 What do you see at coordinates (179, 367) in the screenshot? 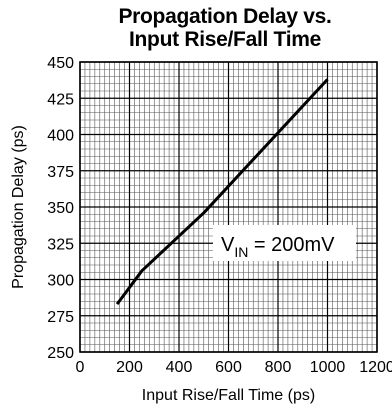
I see `x-tick-label: 400` at bounding box center [179, 367].